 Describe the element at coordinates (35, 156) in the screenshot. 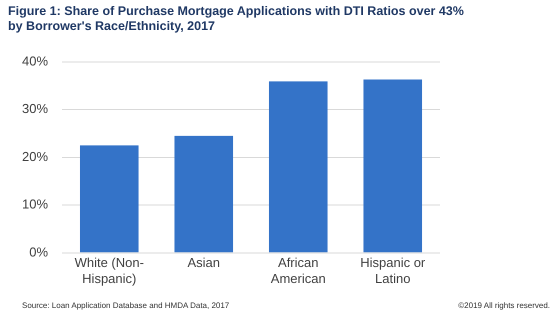

I see `y-tick-label: 20%` at that location.